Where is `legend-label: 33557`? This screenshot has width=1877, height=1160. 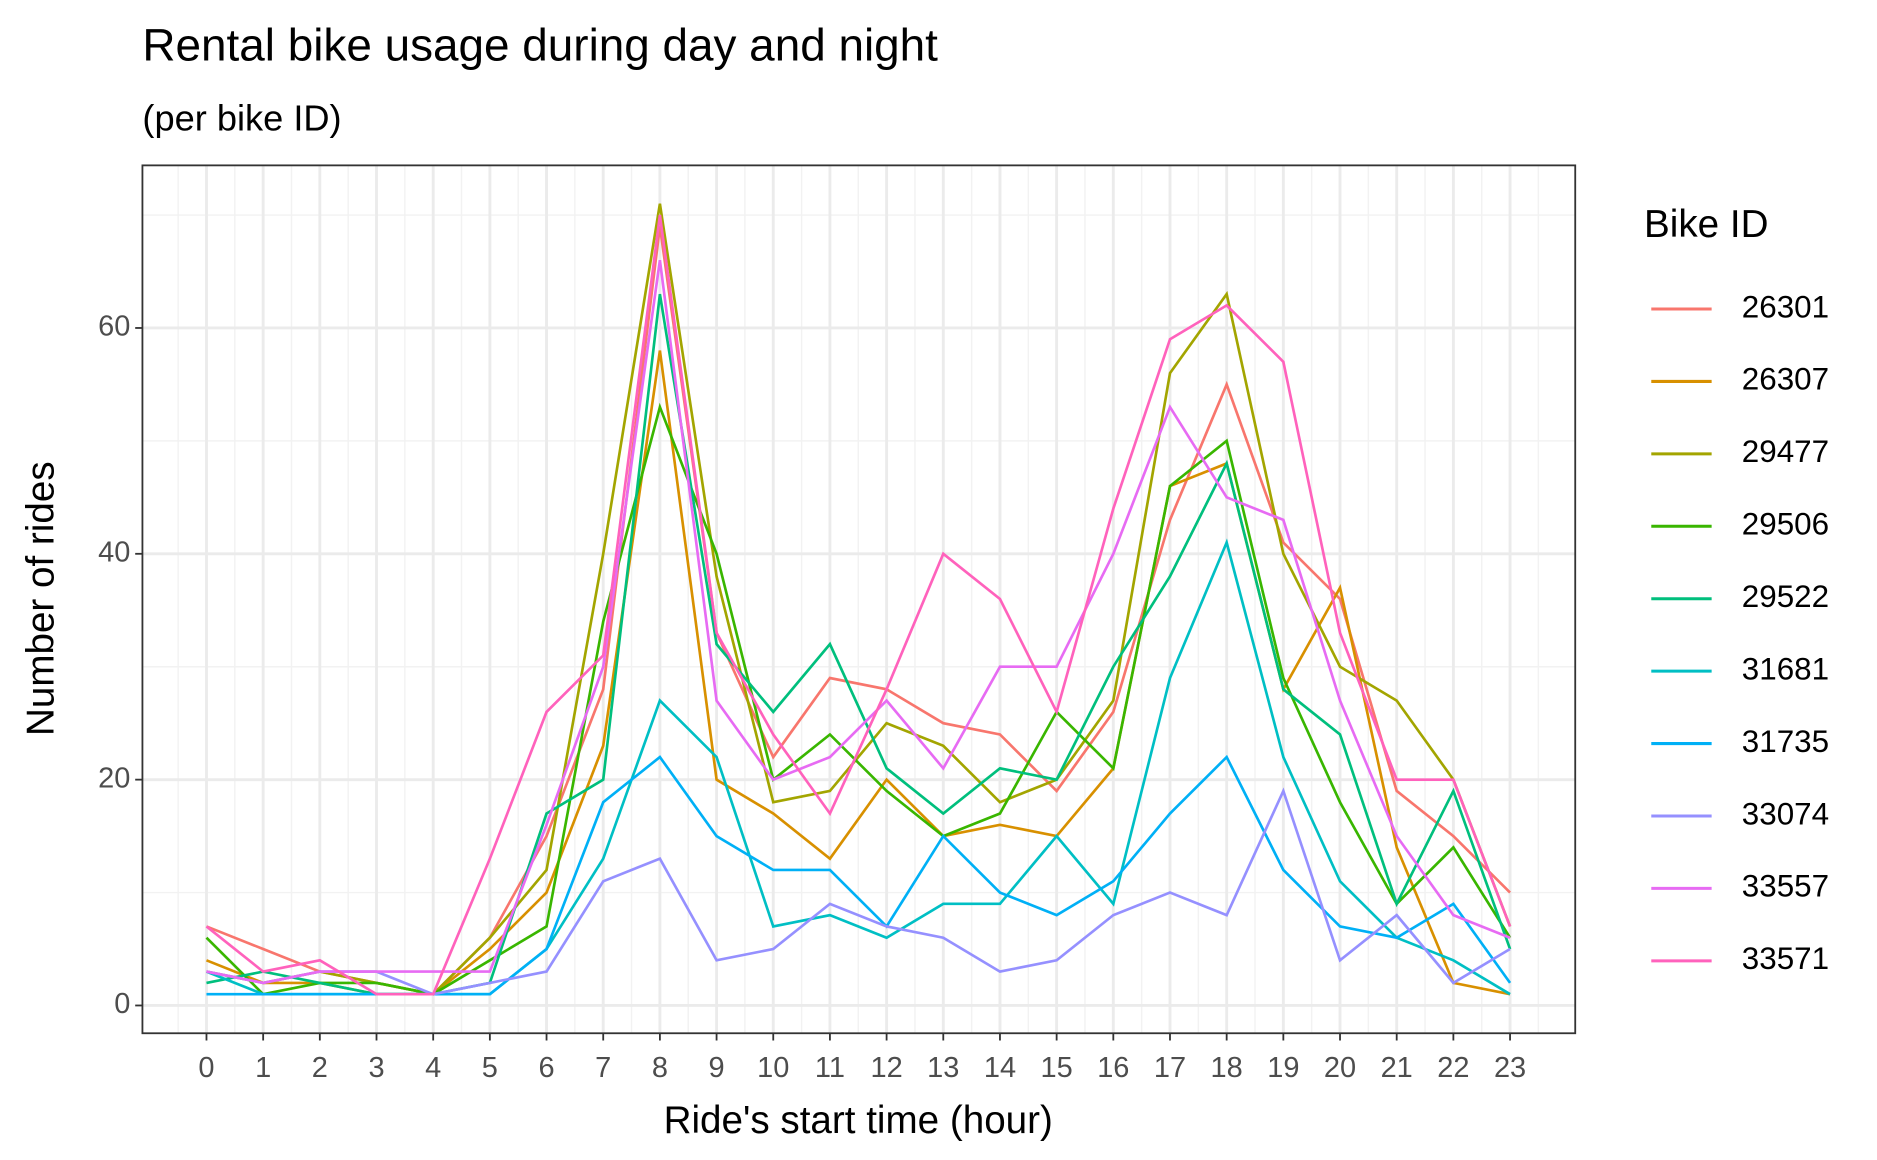
legend-label: 33557 is located at coordinates (1785, 886).